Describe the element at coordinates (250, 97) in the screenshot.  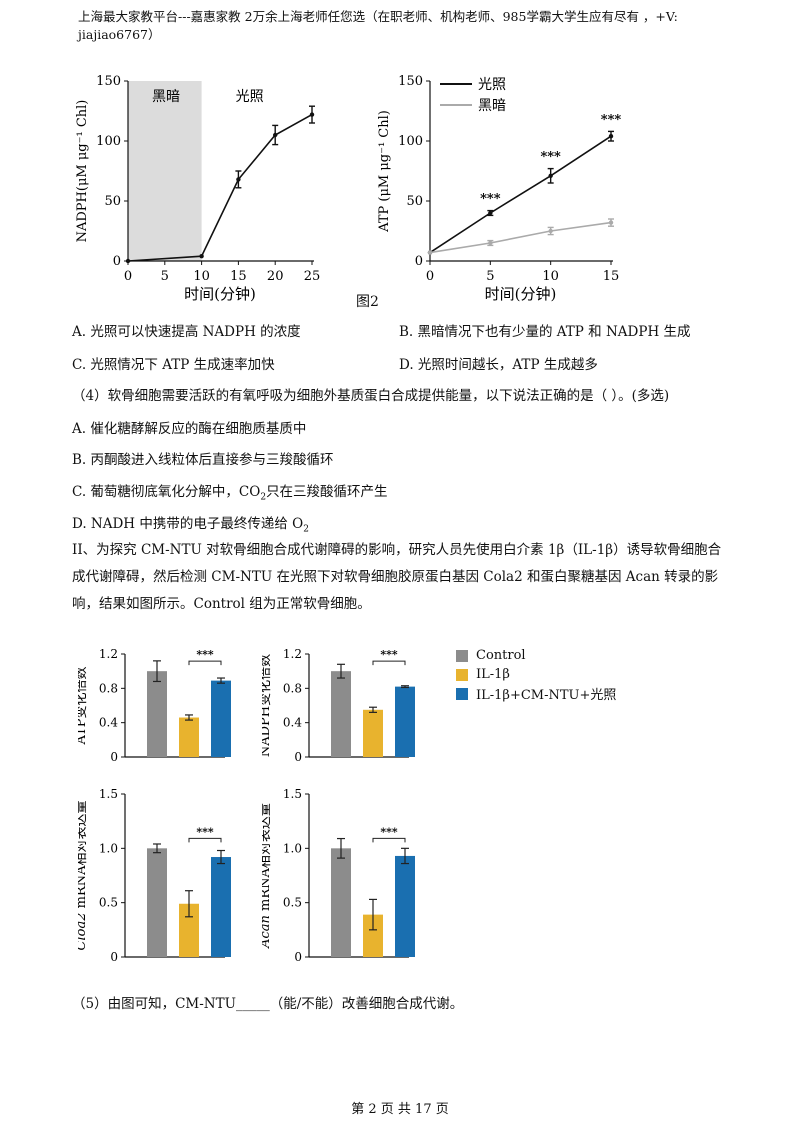
I see `region-label: 光照` at that location.